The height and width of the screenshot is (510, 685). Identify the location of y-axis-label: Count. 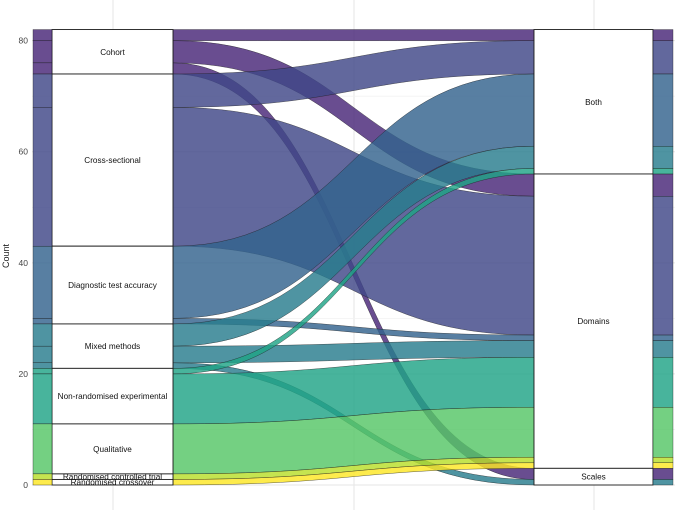
(6, 256).